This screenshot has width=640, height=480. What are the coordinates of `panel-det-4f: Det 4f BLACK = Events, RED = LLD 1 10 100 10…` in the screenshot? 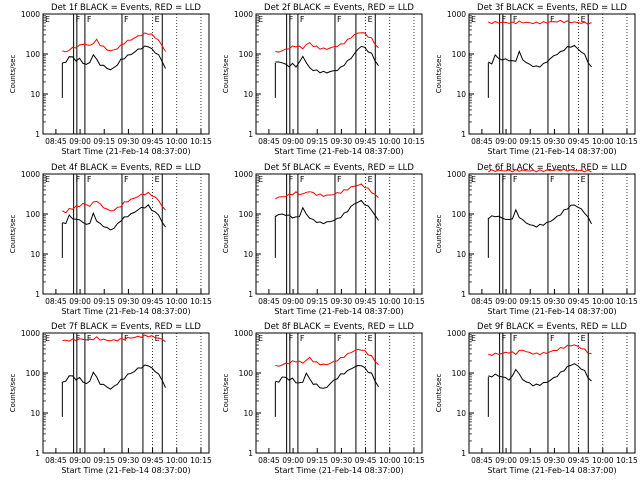 It's located at (110, 239).